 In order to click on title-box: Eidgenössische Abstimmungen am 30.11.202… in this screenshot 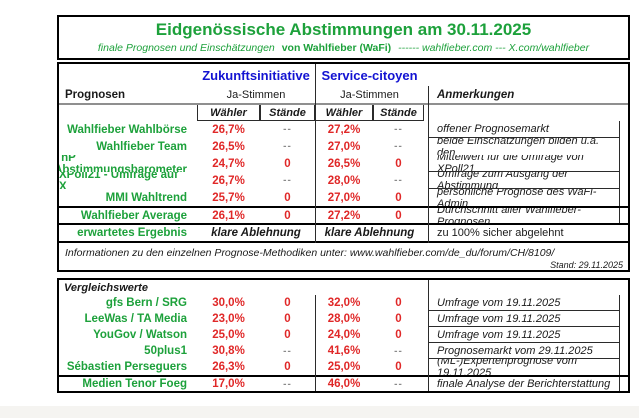, I will do `click(343, 37)`.